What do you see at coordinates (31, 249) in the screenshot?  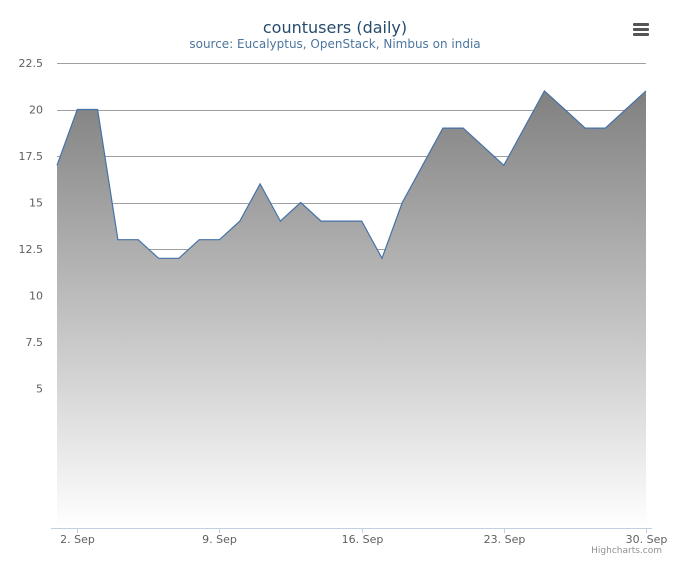 I see `y-tick-label: 12.5` at bounding box center [31, 249].